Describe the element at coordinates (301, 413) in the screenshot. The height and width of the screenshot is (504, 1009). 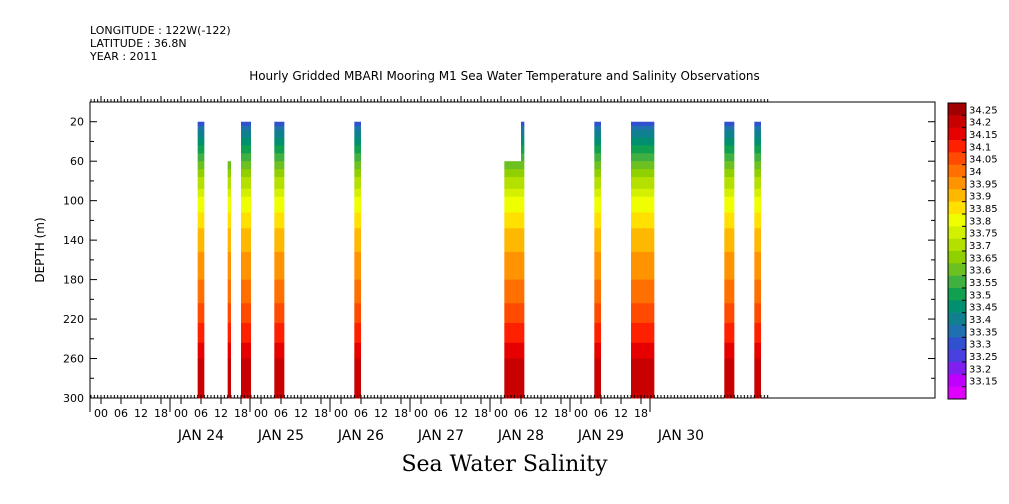
I see `x-tick-label: 12` at that location.